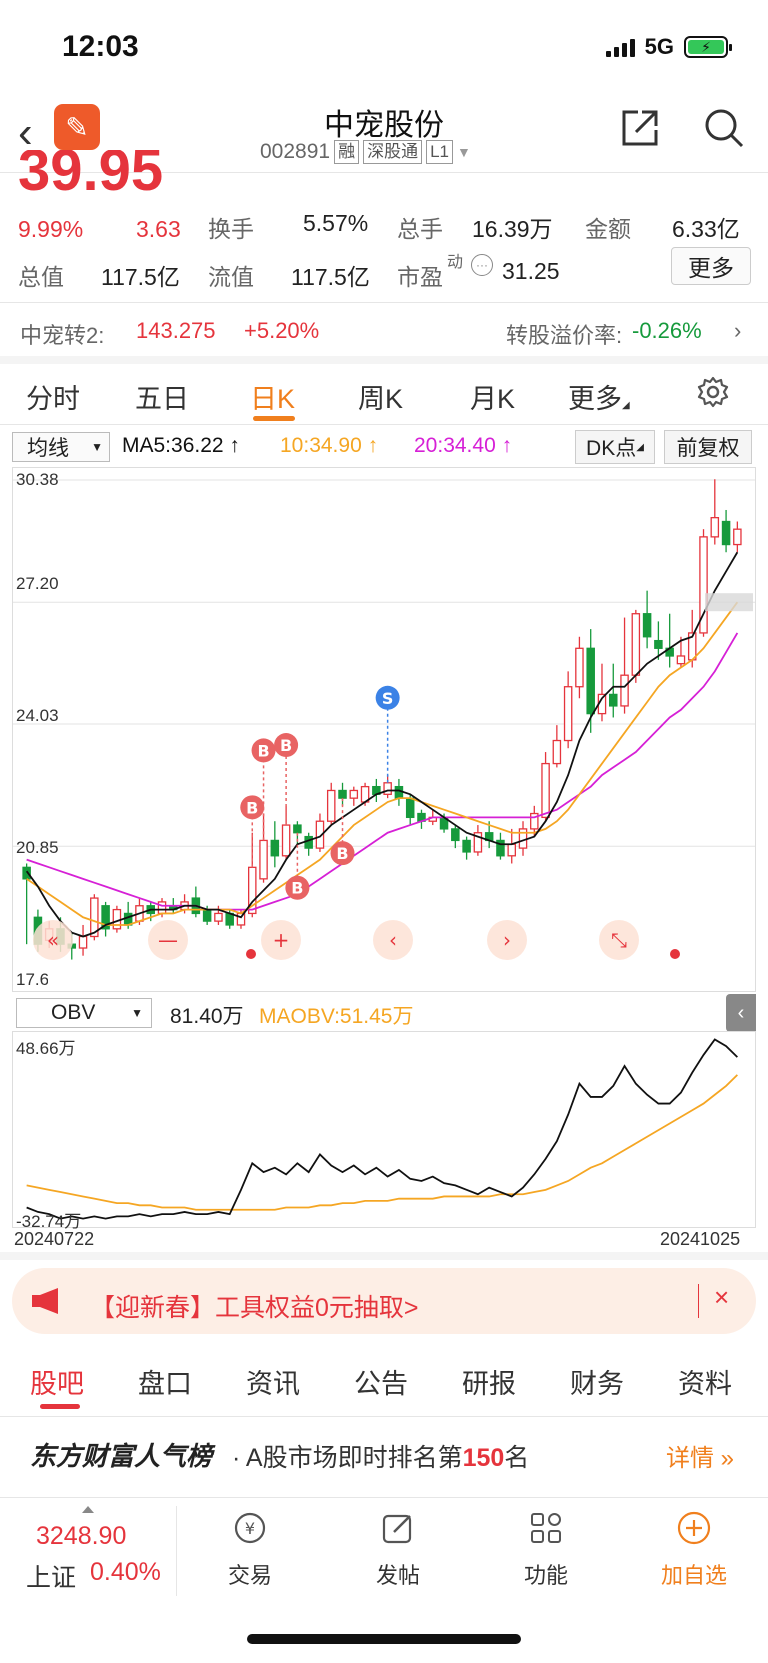 The image size is (768, 1663). Describe the element at coordinates (158, 229) in the screenshot. I see `change-amount: 3.63` at that location.